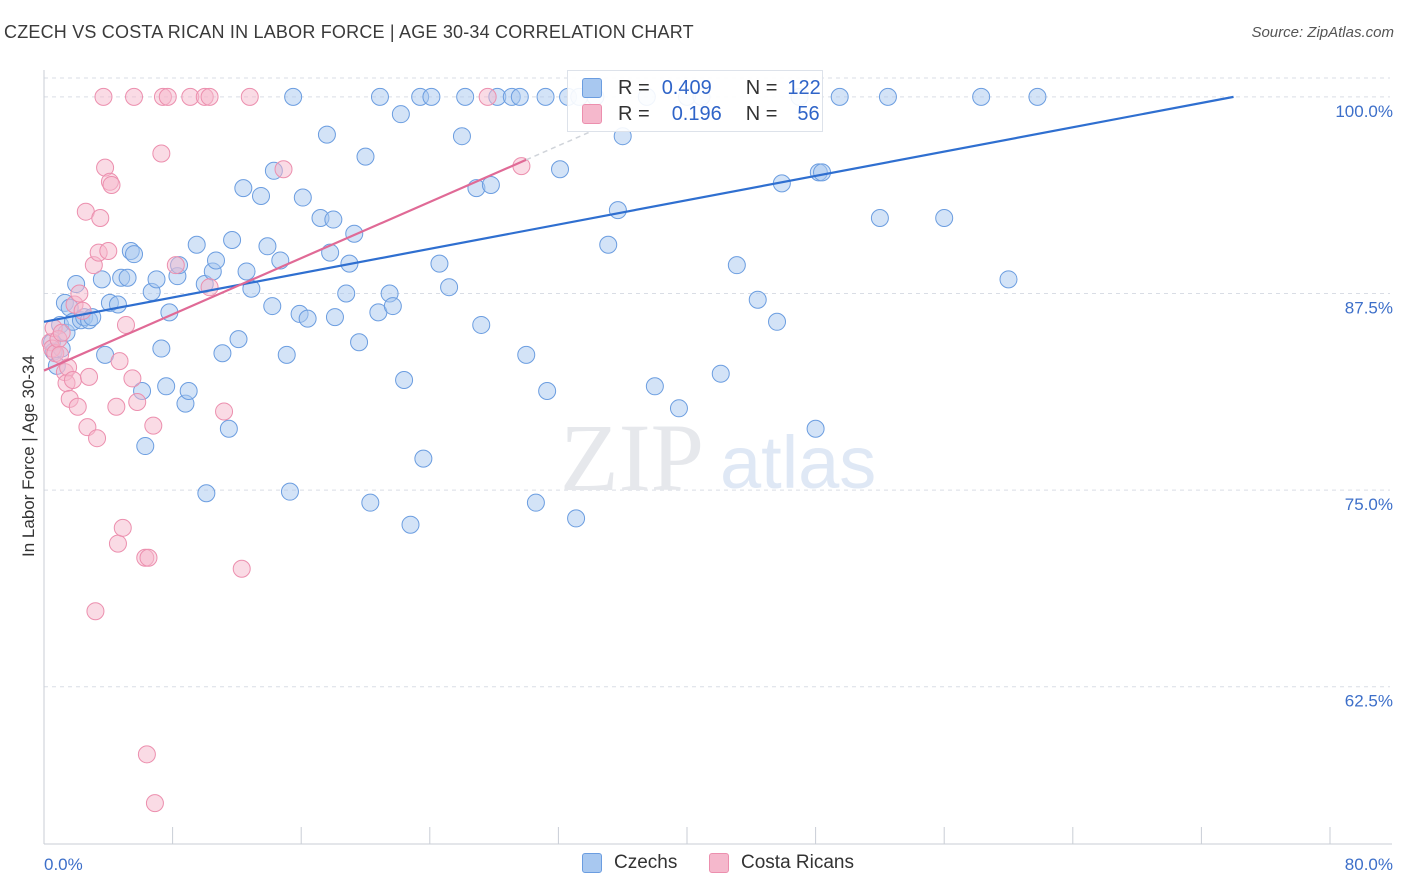 This screenshot has height=892, width=1406. I want to click on y-tick-label: 100.0%, so click(1364, 111).